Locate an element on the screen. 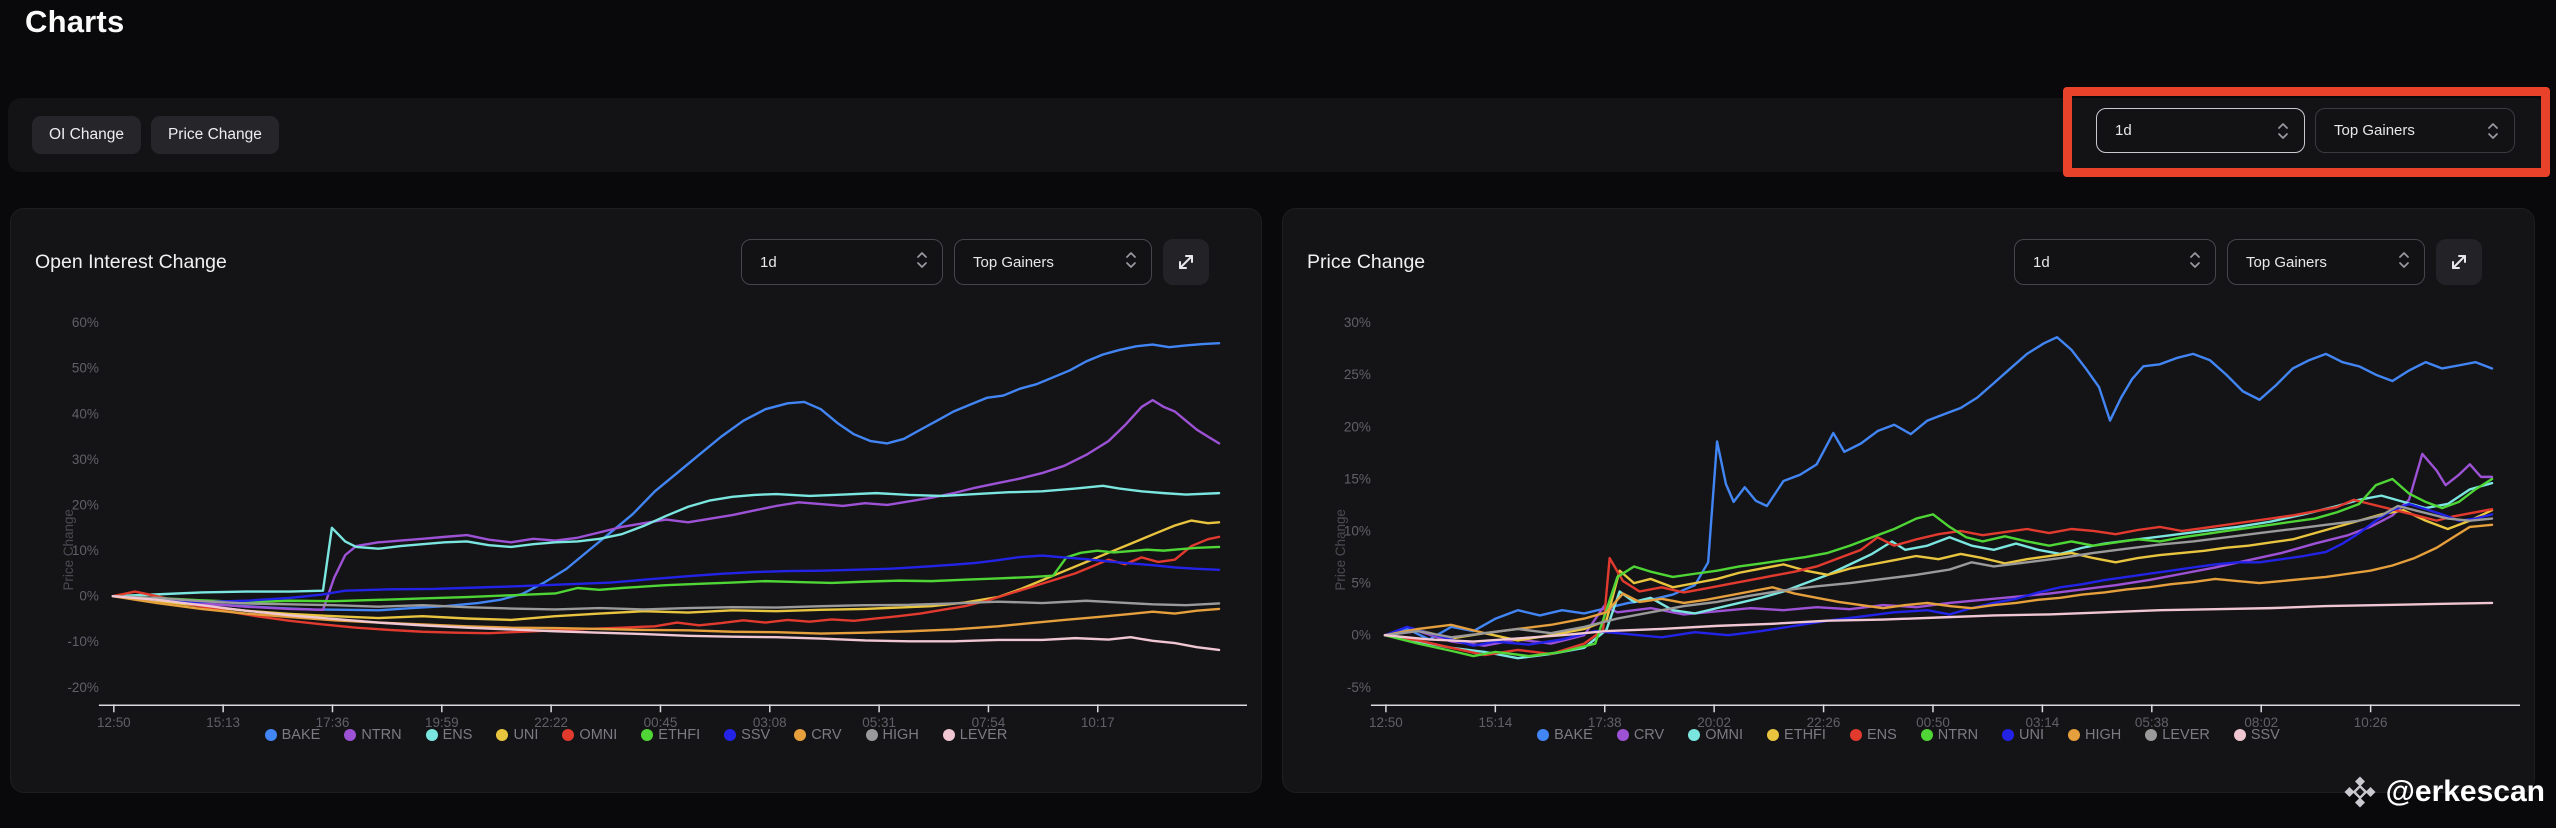 The height and width of the screenshot is (828, 2556). global-timeframe-value: 1d is located at coordinates (2123, 130).